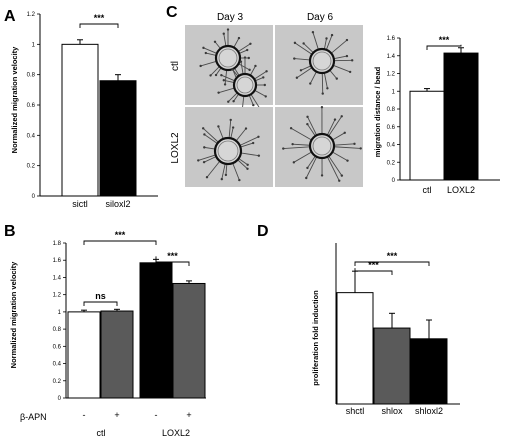 This screenshot has width=520, height=438. Describe the element at coordinates (172, 12) in the screenshot. I see `panel-letter-c: C` at that location.